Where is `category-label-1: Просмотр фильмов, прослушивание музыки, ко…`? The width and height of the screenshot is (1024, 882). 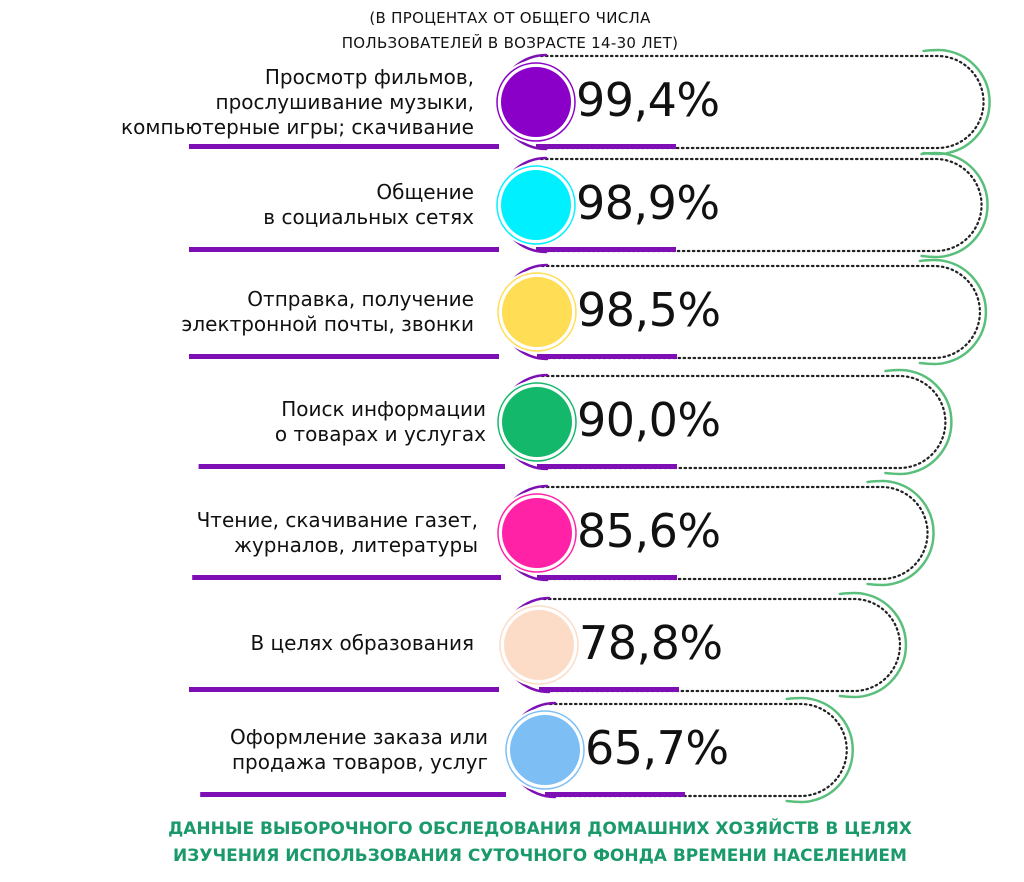 category-label-1: Просмотр фильмов, прослушивание музыки, ко… is located at coordinates (297, 102).